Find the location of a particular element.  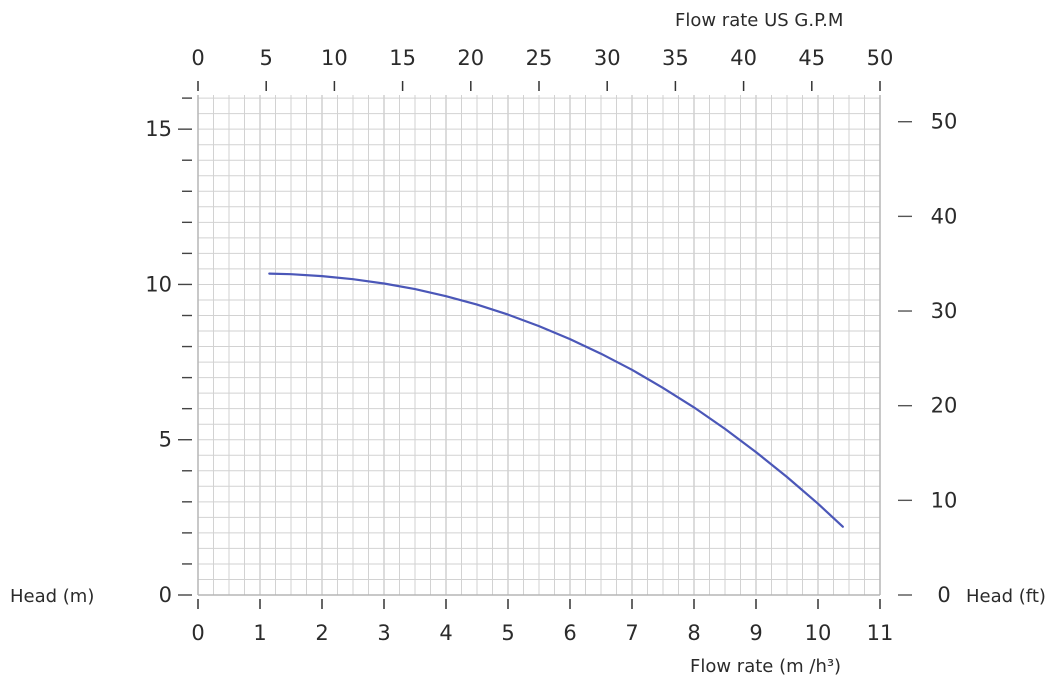

right-tick-label: 30 is located at coordinates (944, 311).